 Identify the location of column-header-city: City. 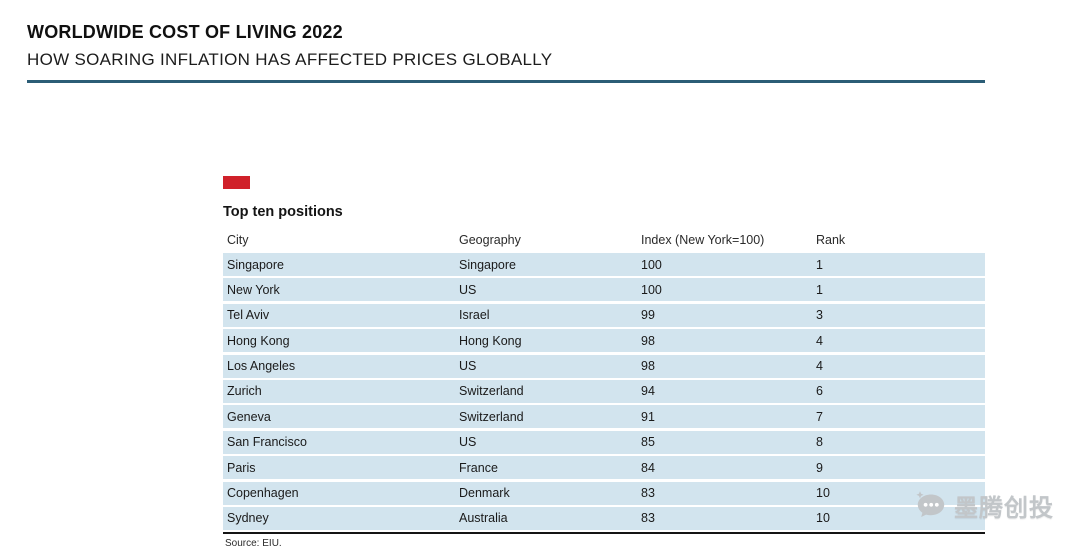
(238, 240).